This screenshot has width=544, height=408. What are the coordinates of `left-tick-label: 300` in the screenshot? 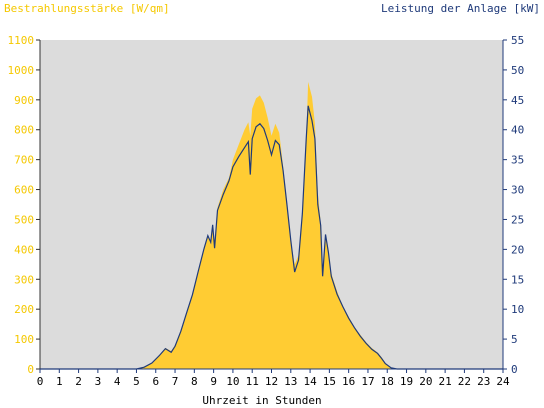 It's located at (24, 279).